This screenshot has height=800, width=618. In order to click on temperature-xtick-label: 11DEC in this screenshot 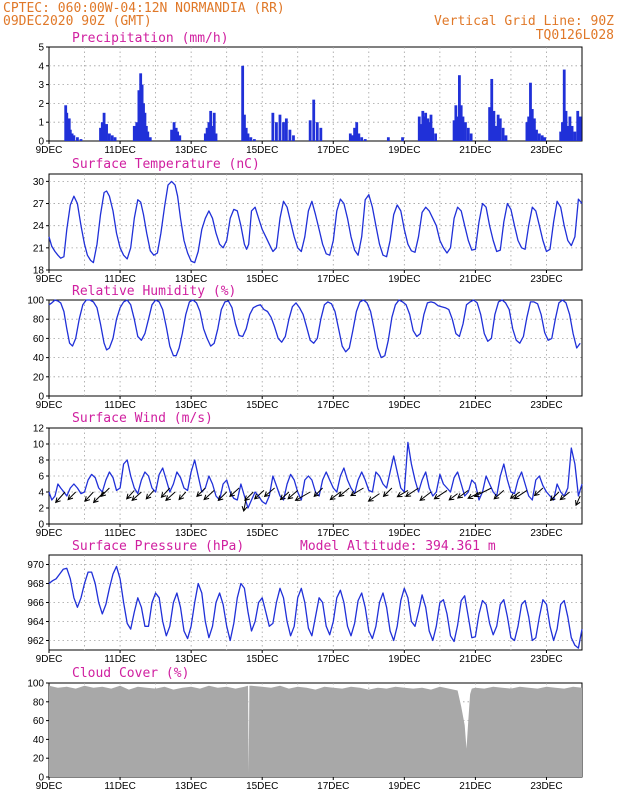, I will do `click(120, 279)`.